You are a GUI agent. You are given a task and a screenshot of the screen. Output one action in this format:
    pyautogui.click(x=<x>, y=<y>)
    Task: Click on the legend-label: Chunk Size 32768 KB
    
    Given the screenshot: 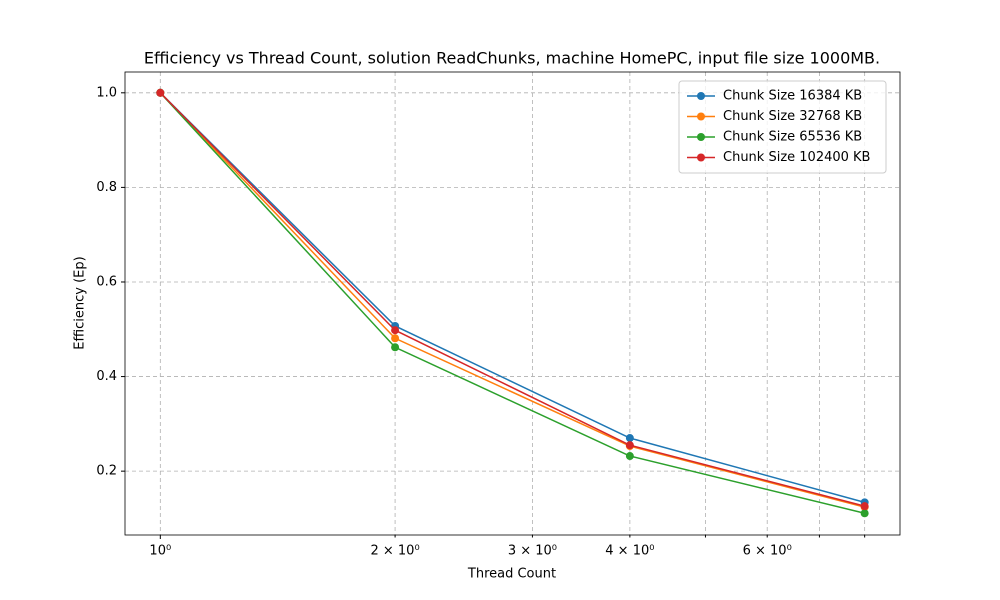 What is the action you would take?
    pyautogui.click(x=792, y=116)
    